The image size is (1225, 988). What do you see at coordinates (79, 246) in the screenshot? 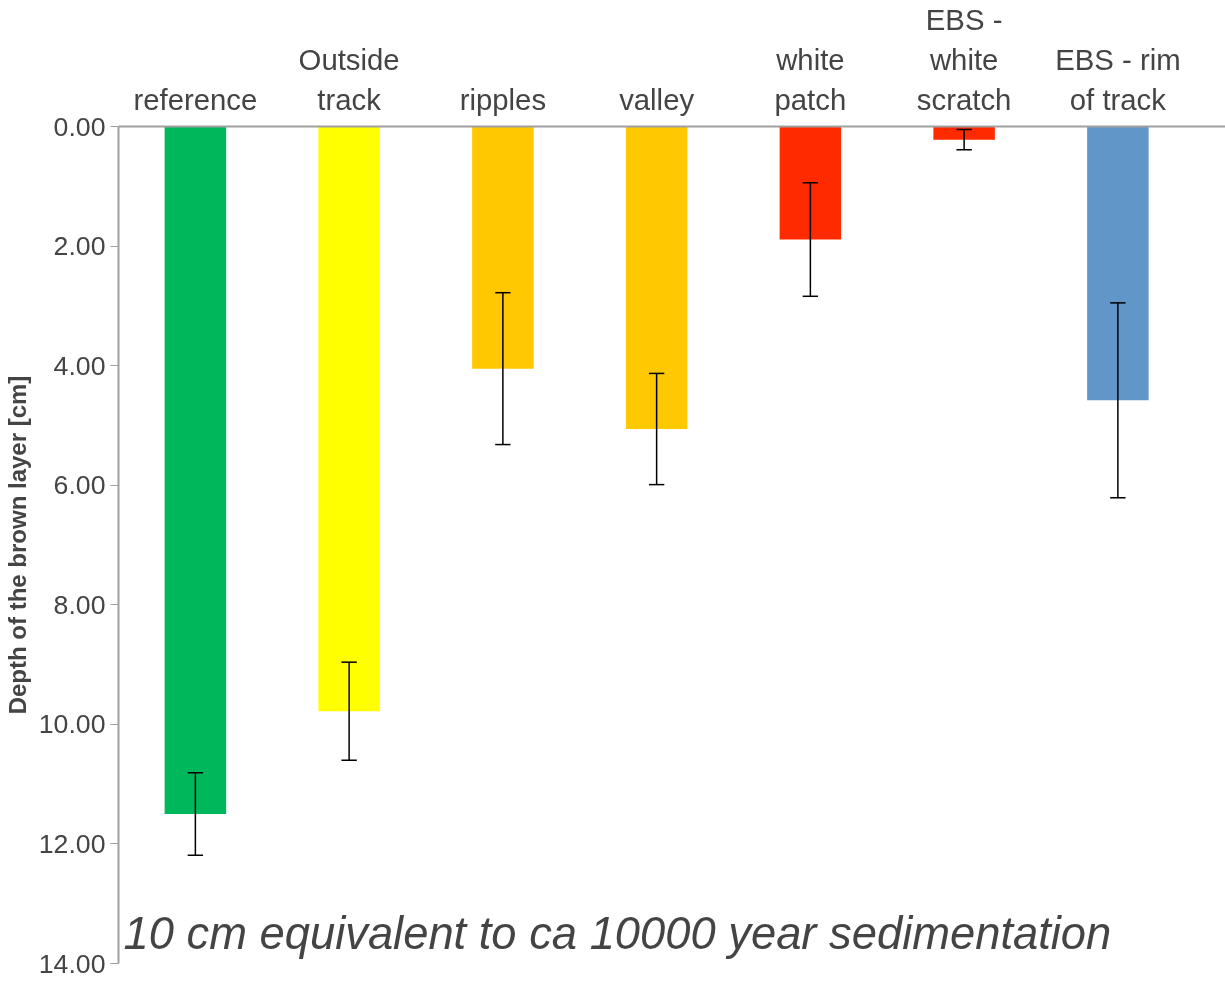
I see `y-tick-label: 2.00` at bounding box center [79, 246].